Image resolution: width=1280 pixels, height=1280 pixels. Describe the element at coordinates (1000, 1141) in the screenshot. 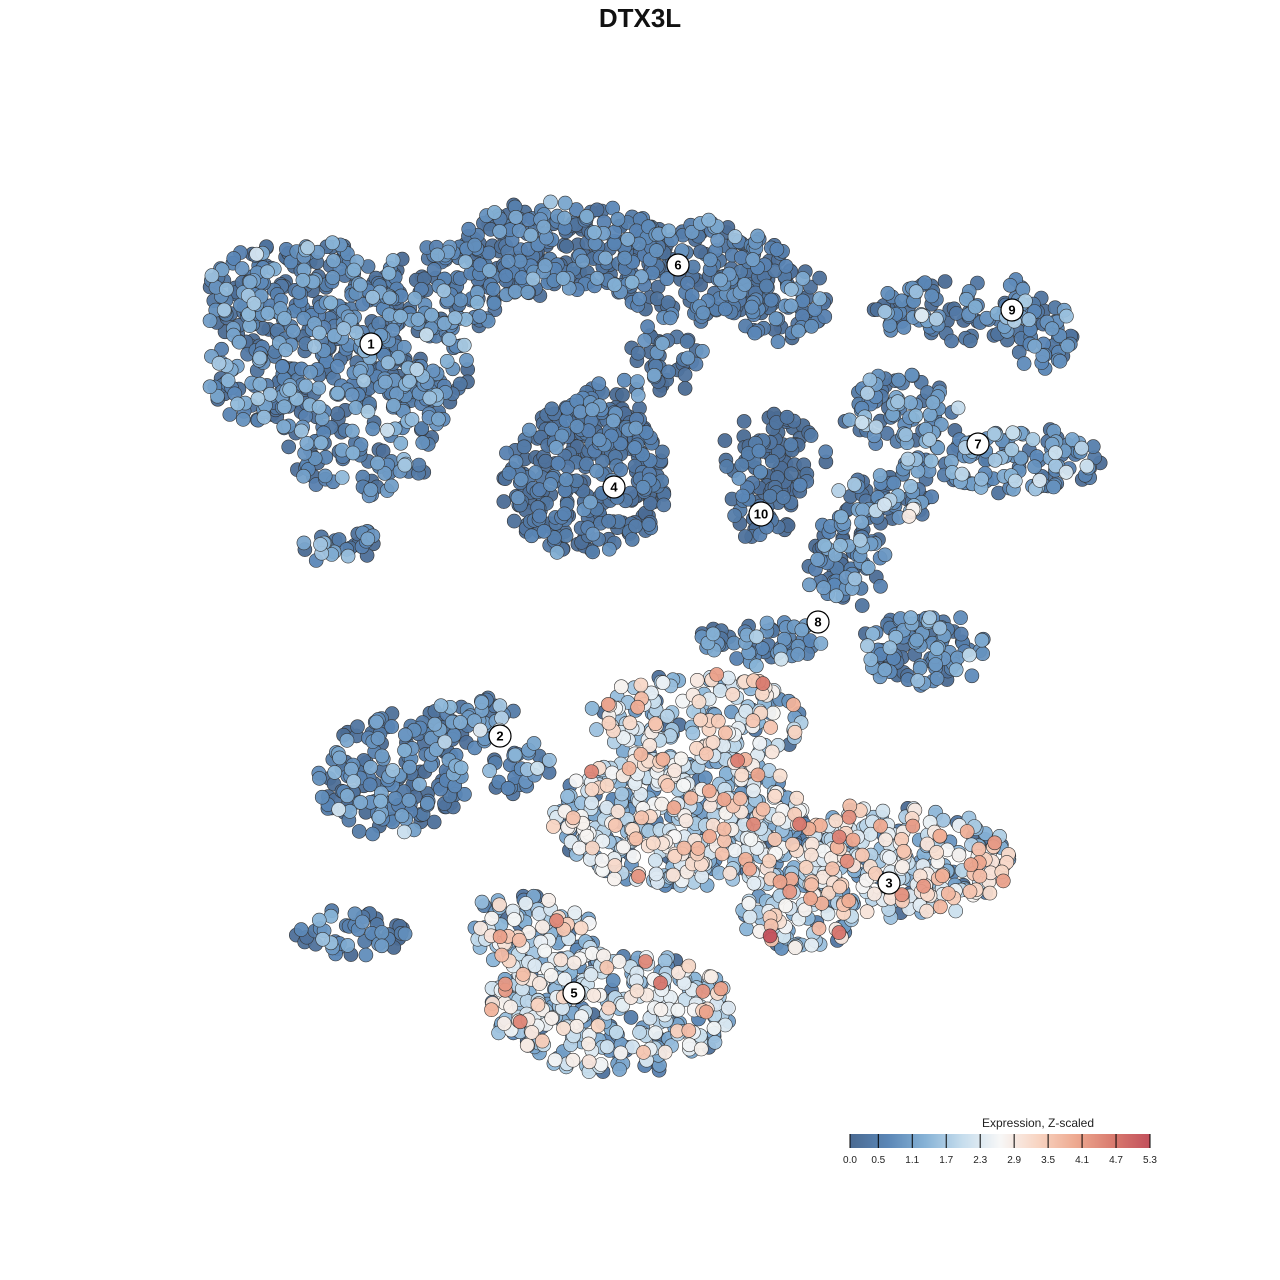

I see `colorbar-gradient` at that location.